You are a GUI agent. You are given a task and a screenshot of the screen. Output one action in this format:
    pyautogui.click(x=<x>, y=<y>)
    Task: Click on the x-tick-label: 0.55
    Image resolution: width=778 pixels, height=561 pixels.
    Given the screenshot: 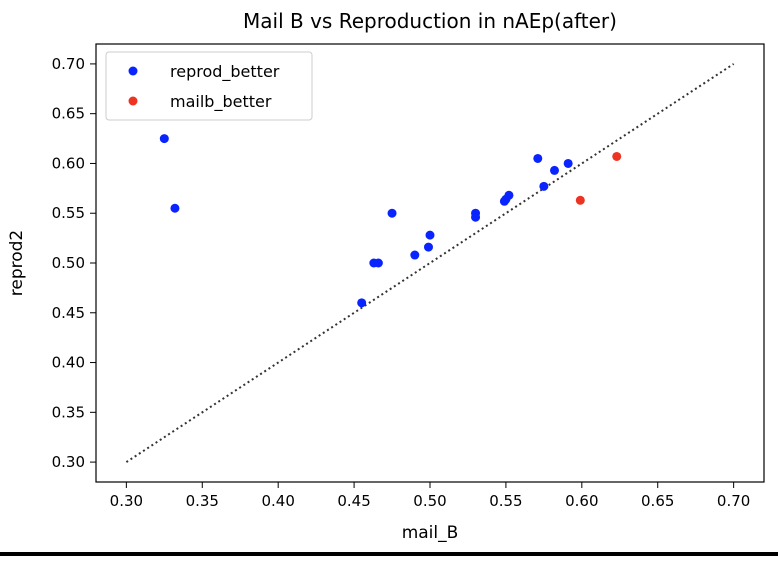 What is the action you would take?
    pyautogui.click(x=505, y=501)
    